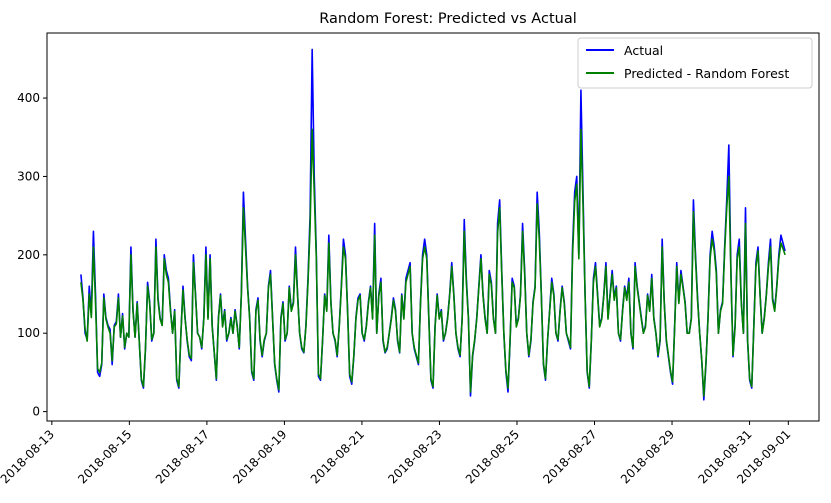 Image resolution: width=831 pixels, height=503 pixels. What do you see at coordinates (706, 73) in the screenshot?
I see `legend-label-predicted: Predicted - Random Forest` at bounding box center [706, 73].